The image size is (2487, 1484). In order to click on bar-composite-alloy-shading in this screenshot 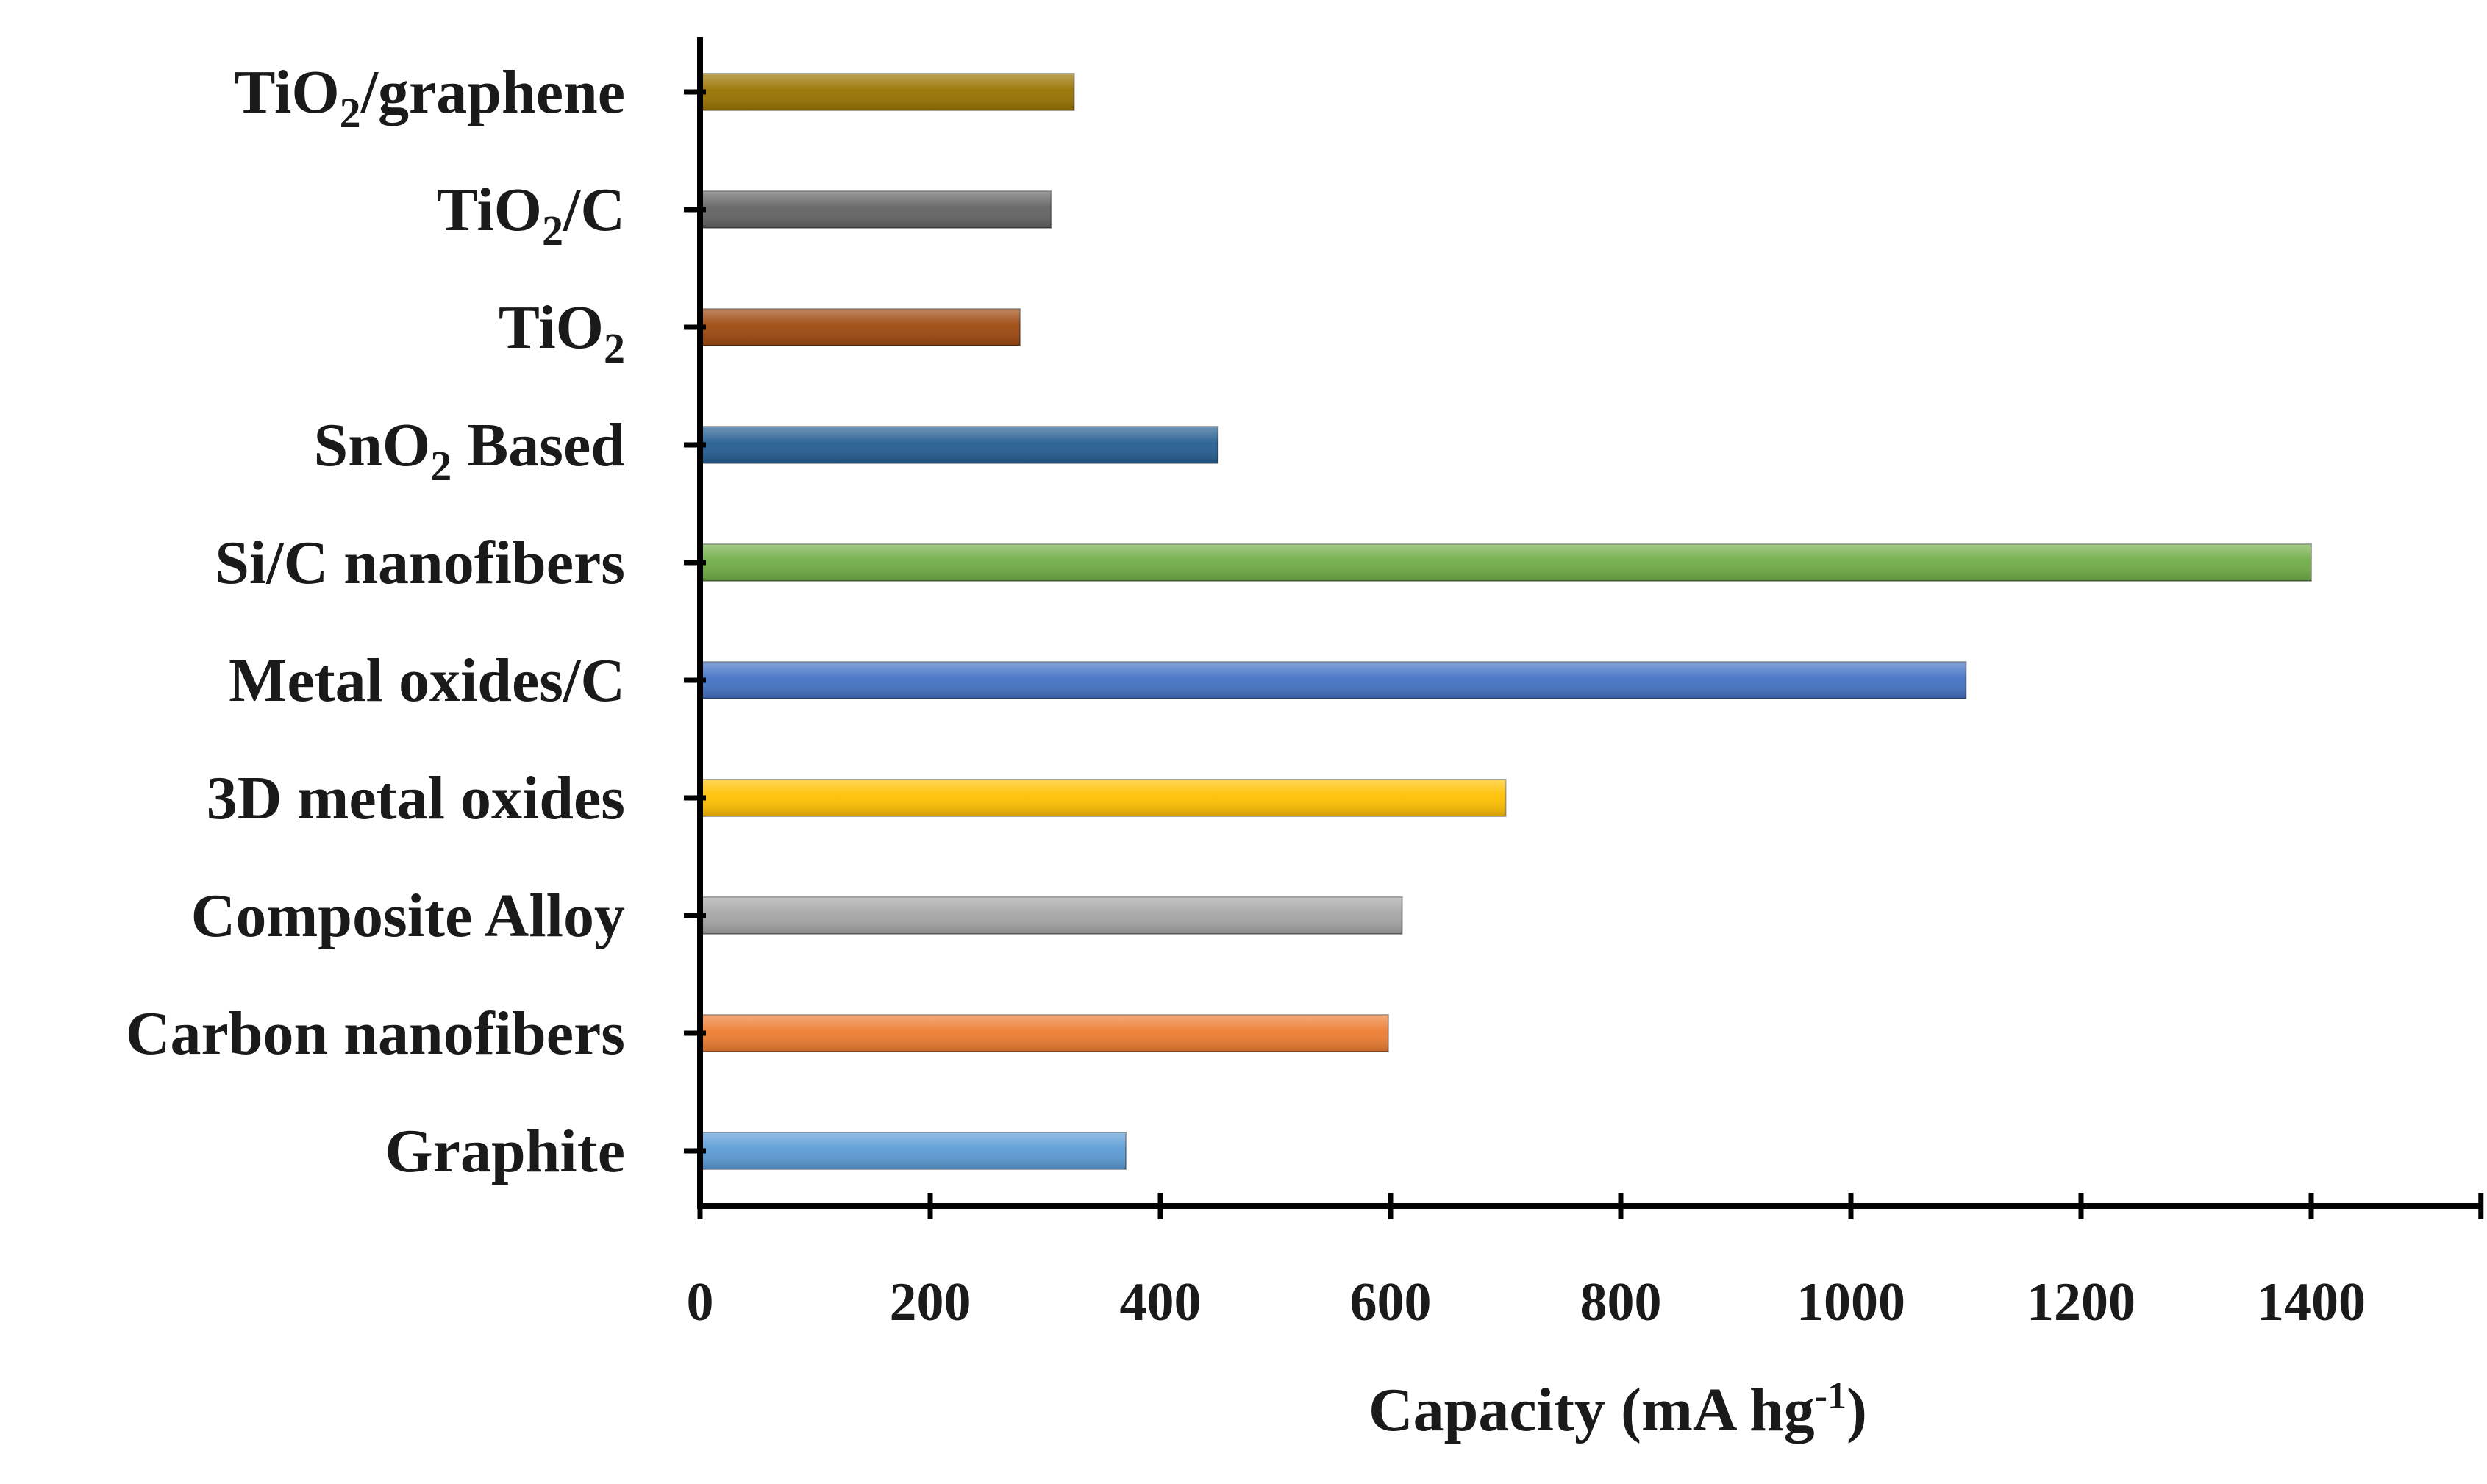, I will do `click(1051, 915)`.